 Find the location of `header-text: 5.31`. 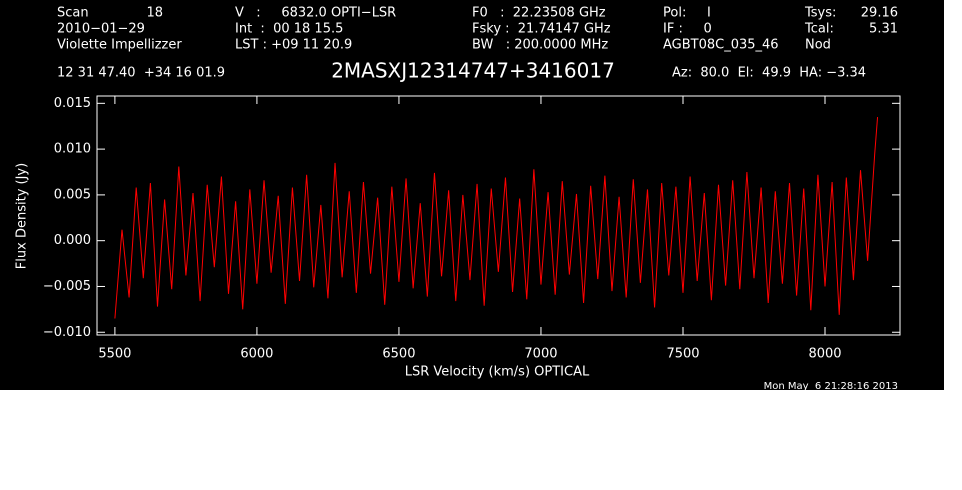

header-text: 5.31 is located at coordinates (883, 29).